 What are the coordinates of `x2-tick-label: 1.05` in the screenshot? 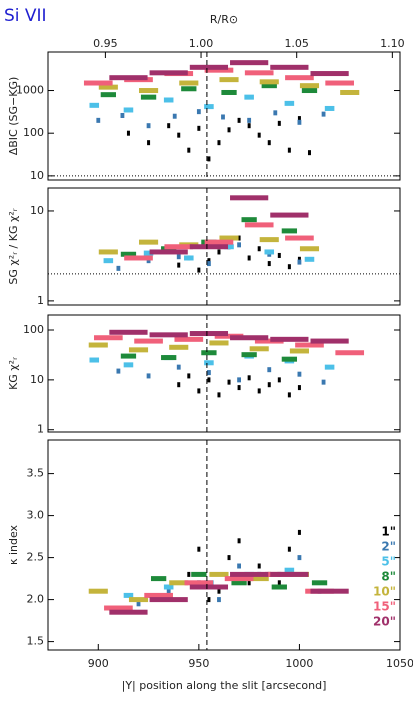 It's located at (296, 43).